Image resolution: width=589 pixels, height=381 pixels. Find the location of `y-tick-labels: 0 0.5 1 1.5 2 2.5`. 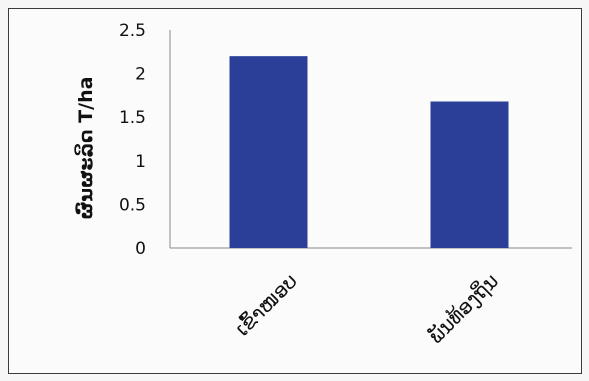

y-tick-labels: 0 0.5 1 1.5 2 2.5 is located at coordinates (132, 140).